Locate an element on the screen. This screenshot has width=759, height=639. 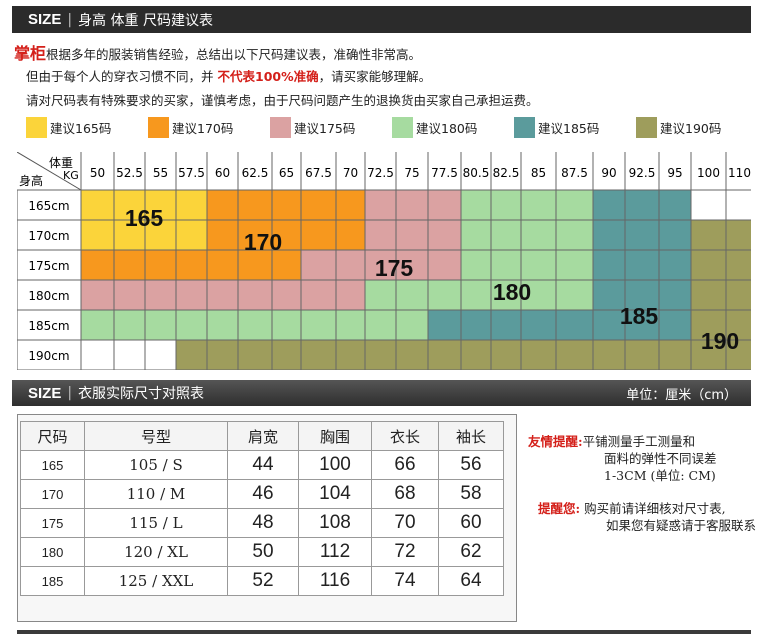
header-row-bg is located at coordinates (384, 171).